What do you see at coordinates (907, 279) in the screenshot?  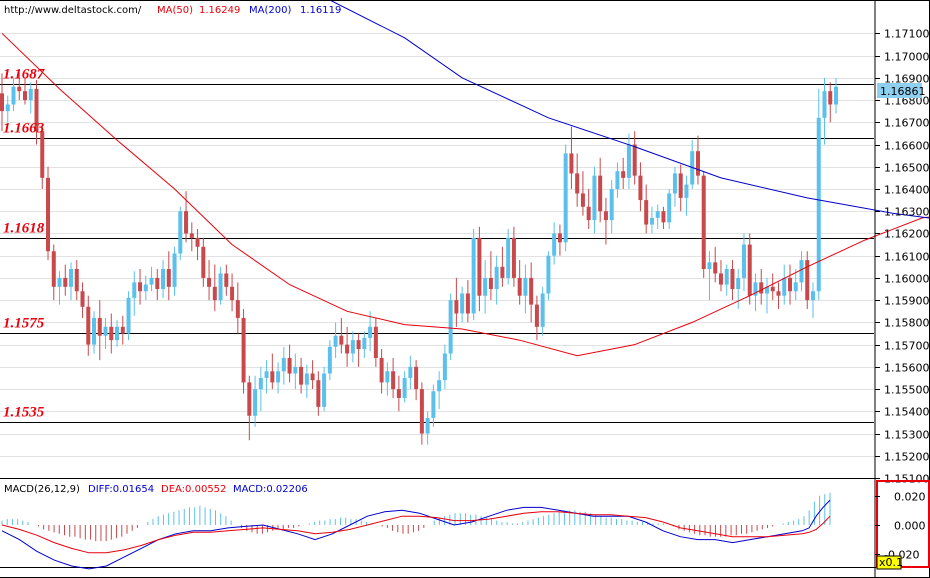 I see `y-tick-label: 1.16000` at bounding box center [907, 279].